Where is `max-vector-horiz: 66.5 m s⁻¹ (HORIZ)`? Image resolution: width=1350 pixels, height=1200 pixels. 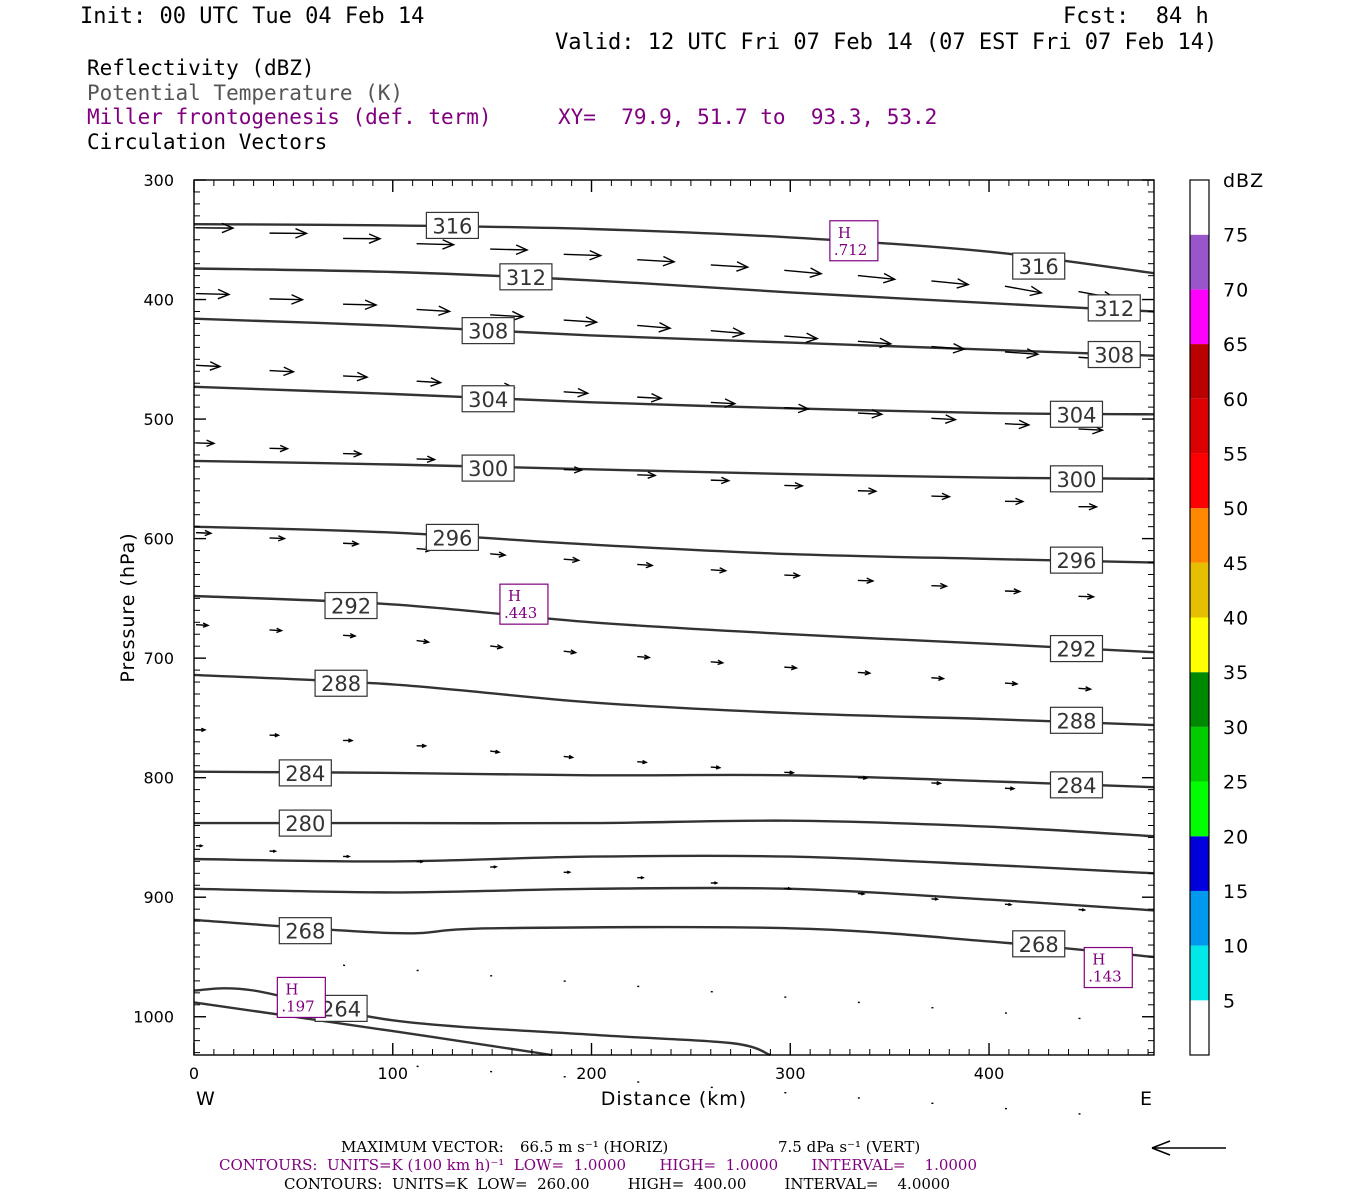 max-vector-horiz: 66.5 m s⁻¹ (HORIZ) is located at coordinates (594, 1147).